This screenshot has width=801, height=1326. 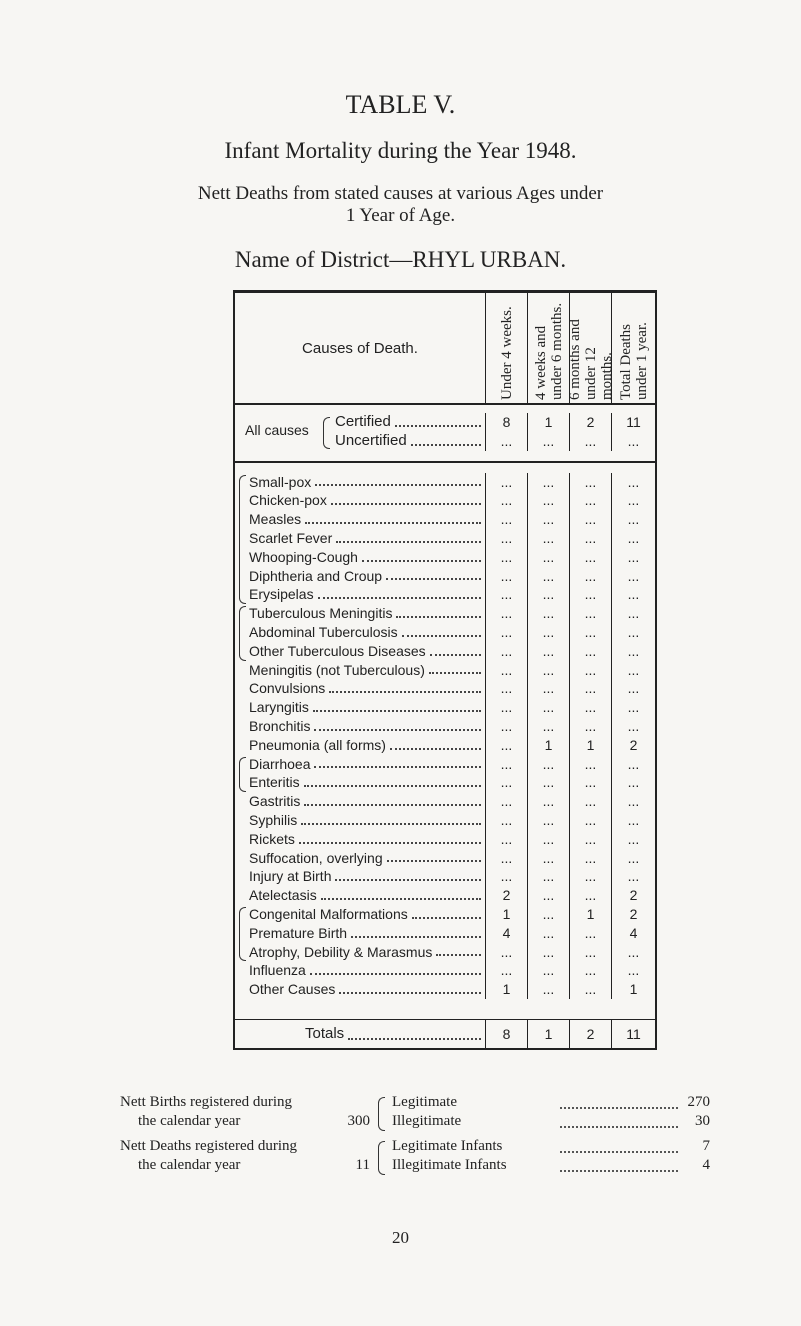 I want to click on label-text: Suffocation, overlying, so click(x=316, y=857).